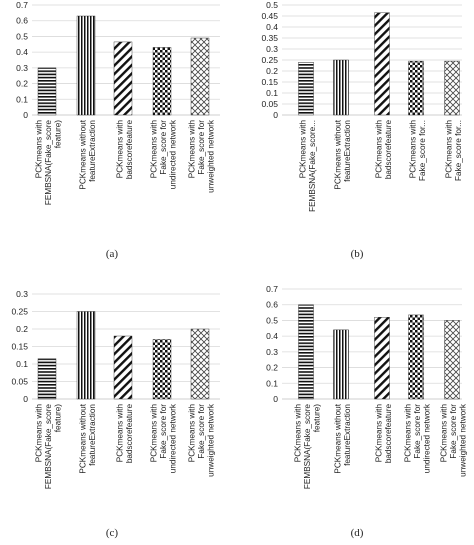  I want to click on caption-a: (a), so click(112, 254).